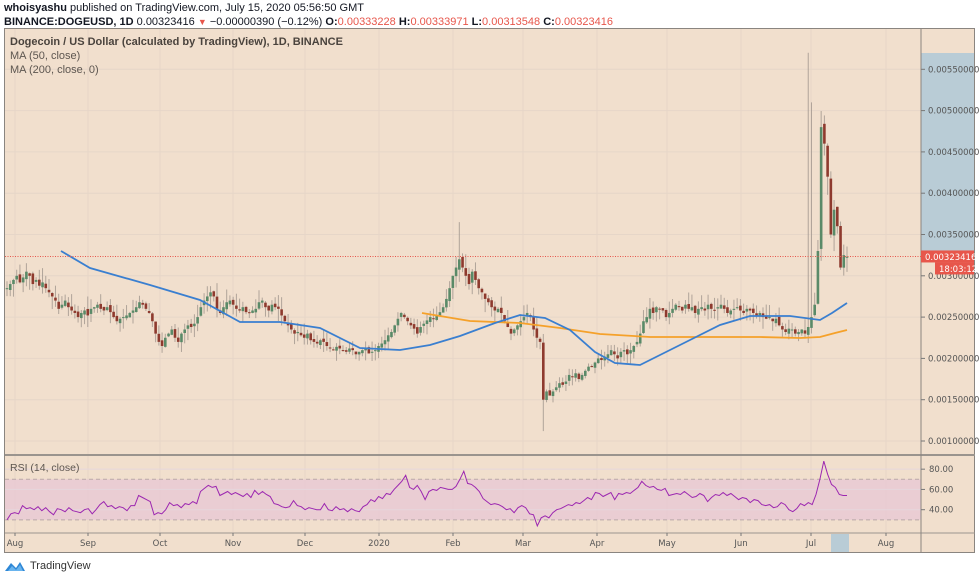 The image size is (980, 580). What do you see at coordinates (160, 544) in the screenshot?
I see `time-axis-label: Oct` at bounding box center [160, 544].